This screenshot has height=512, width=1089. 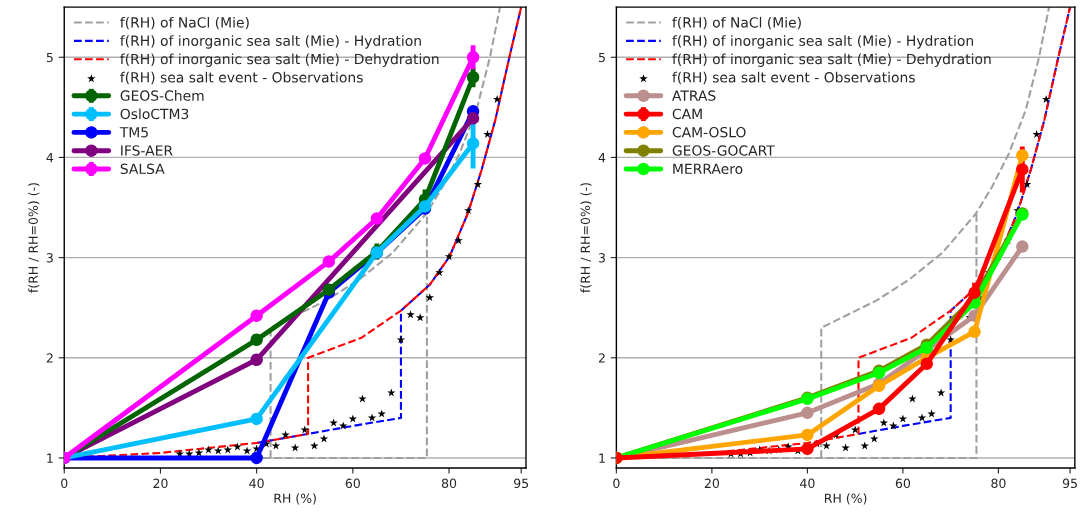 I want to click on legend-label: SALSA, so click(x=142, y=169).